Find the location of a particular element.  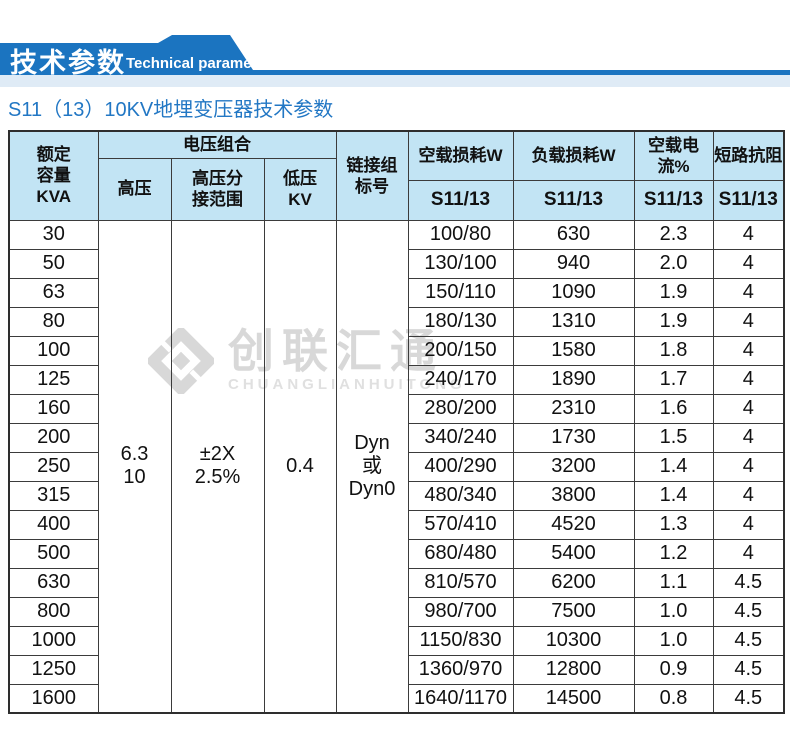

header-load-loss: 负载损耗W is located at coordinates (573, 155).